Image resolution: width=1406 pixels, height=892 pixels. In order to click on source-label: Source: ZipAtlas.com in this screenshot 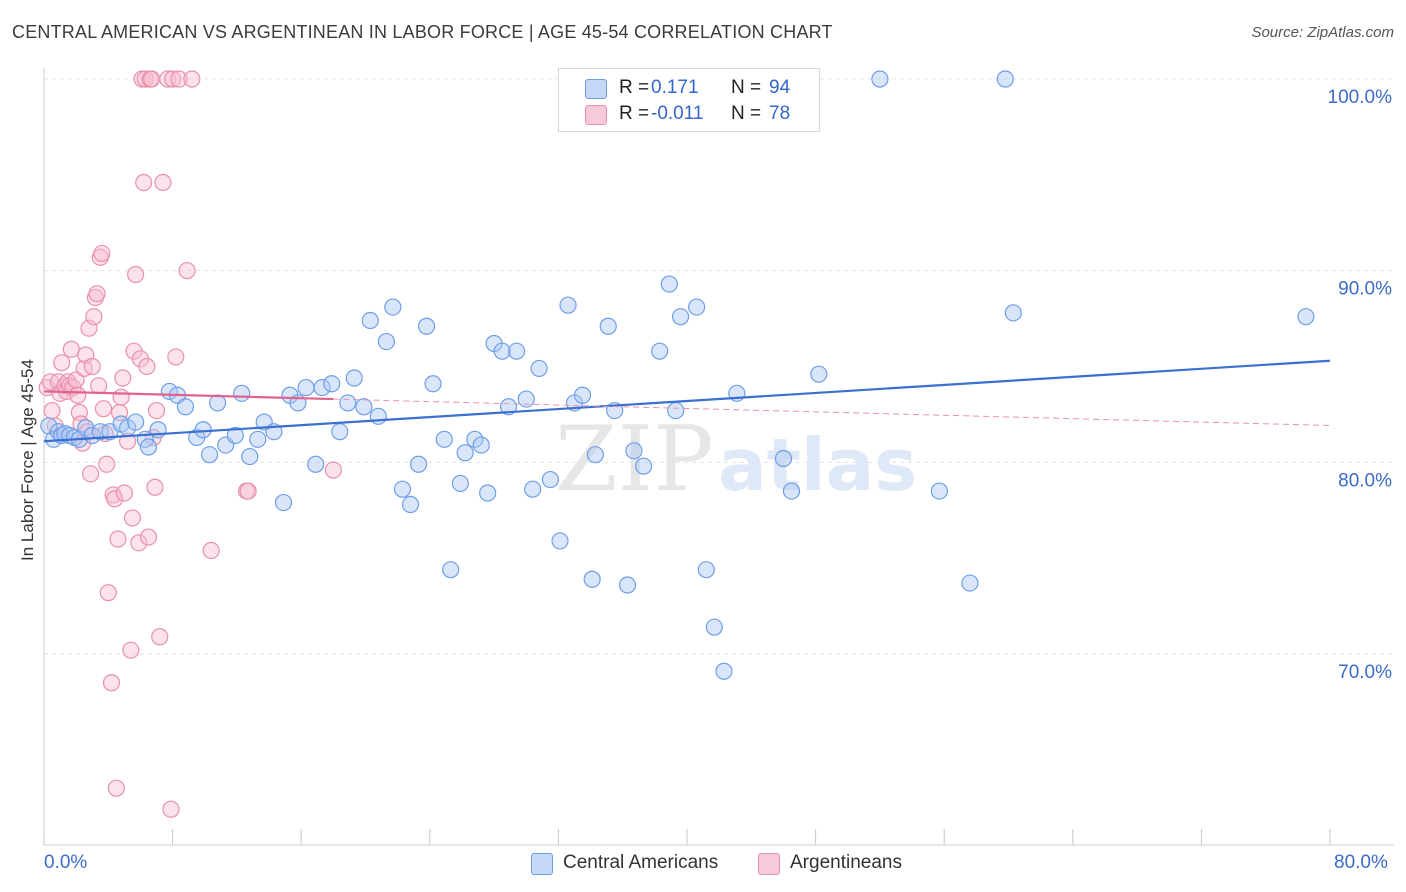, I will do `click(1322, 32)`.